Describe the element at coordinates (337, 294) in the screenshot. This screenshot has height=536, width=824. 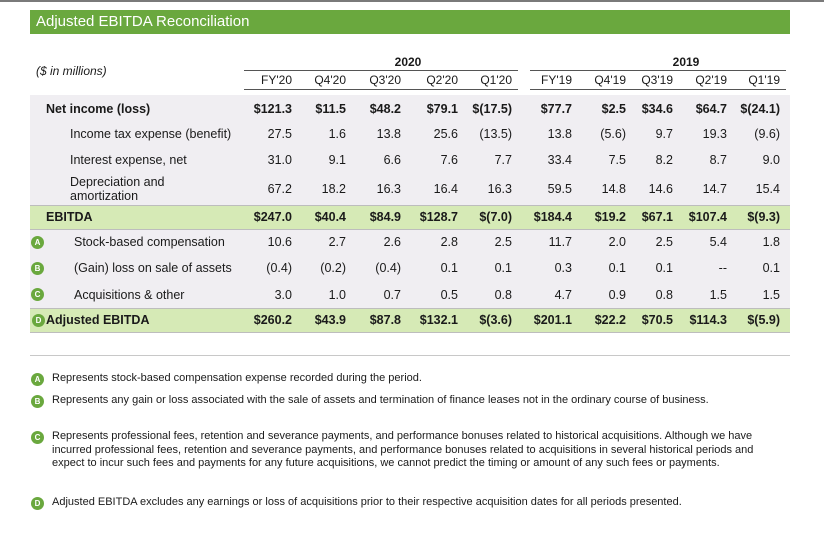
I see `table-cell: 1.0` at that location.